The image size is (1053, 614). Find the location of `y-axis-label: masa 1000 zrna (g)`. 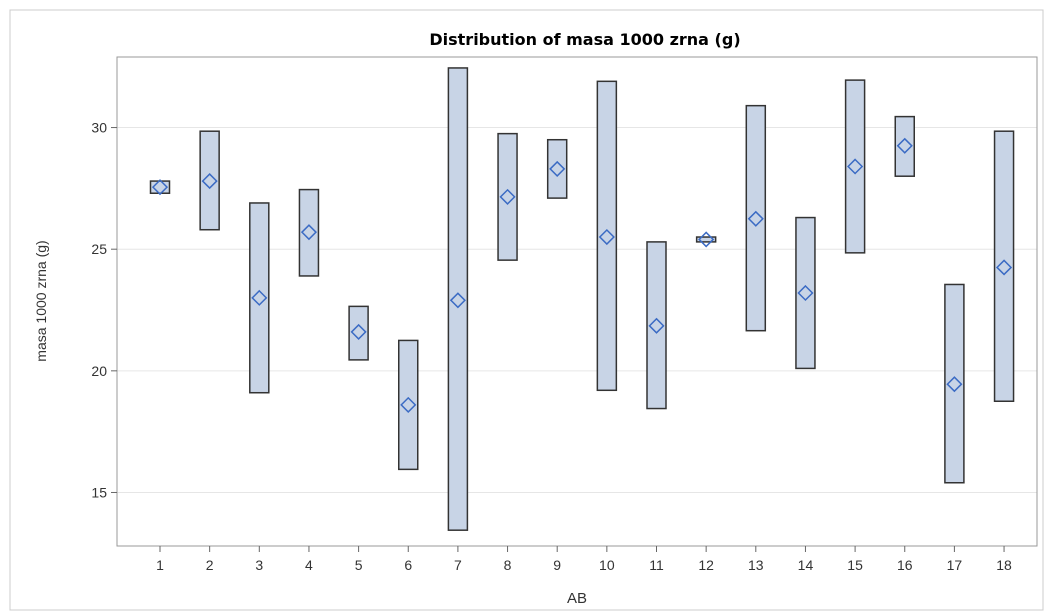

y-axis-label: masa 1000 zrna (g) is located at coordinates (41, 300).